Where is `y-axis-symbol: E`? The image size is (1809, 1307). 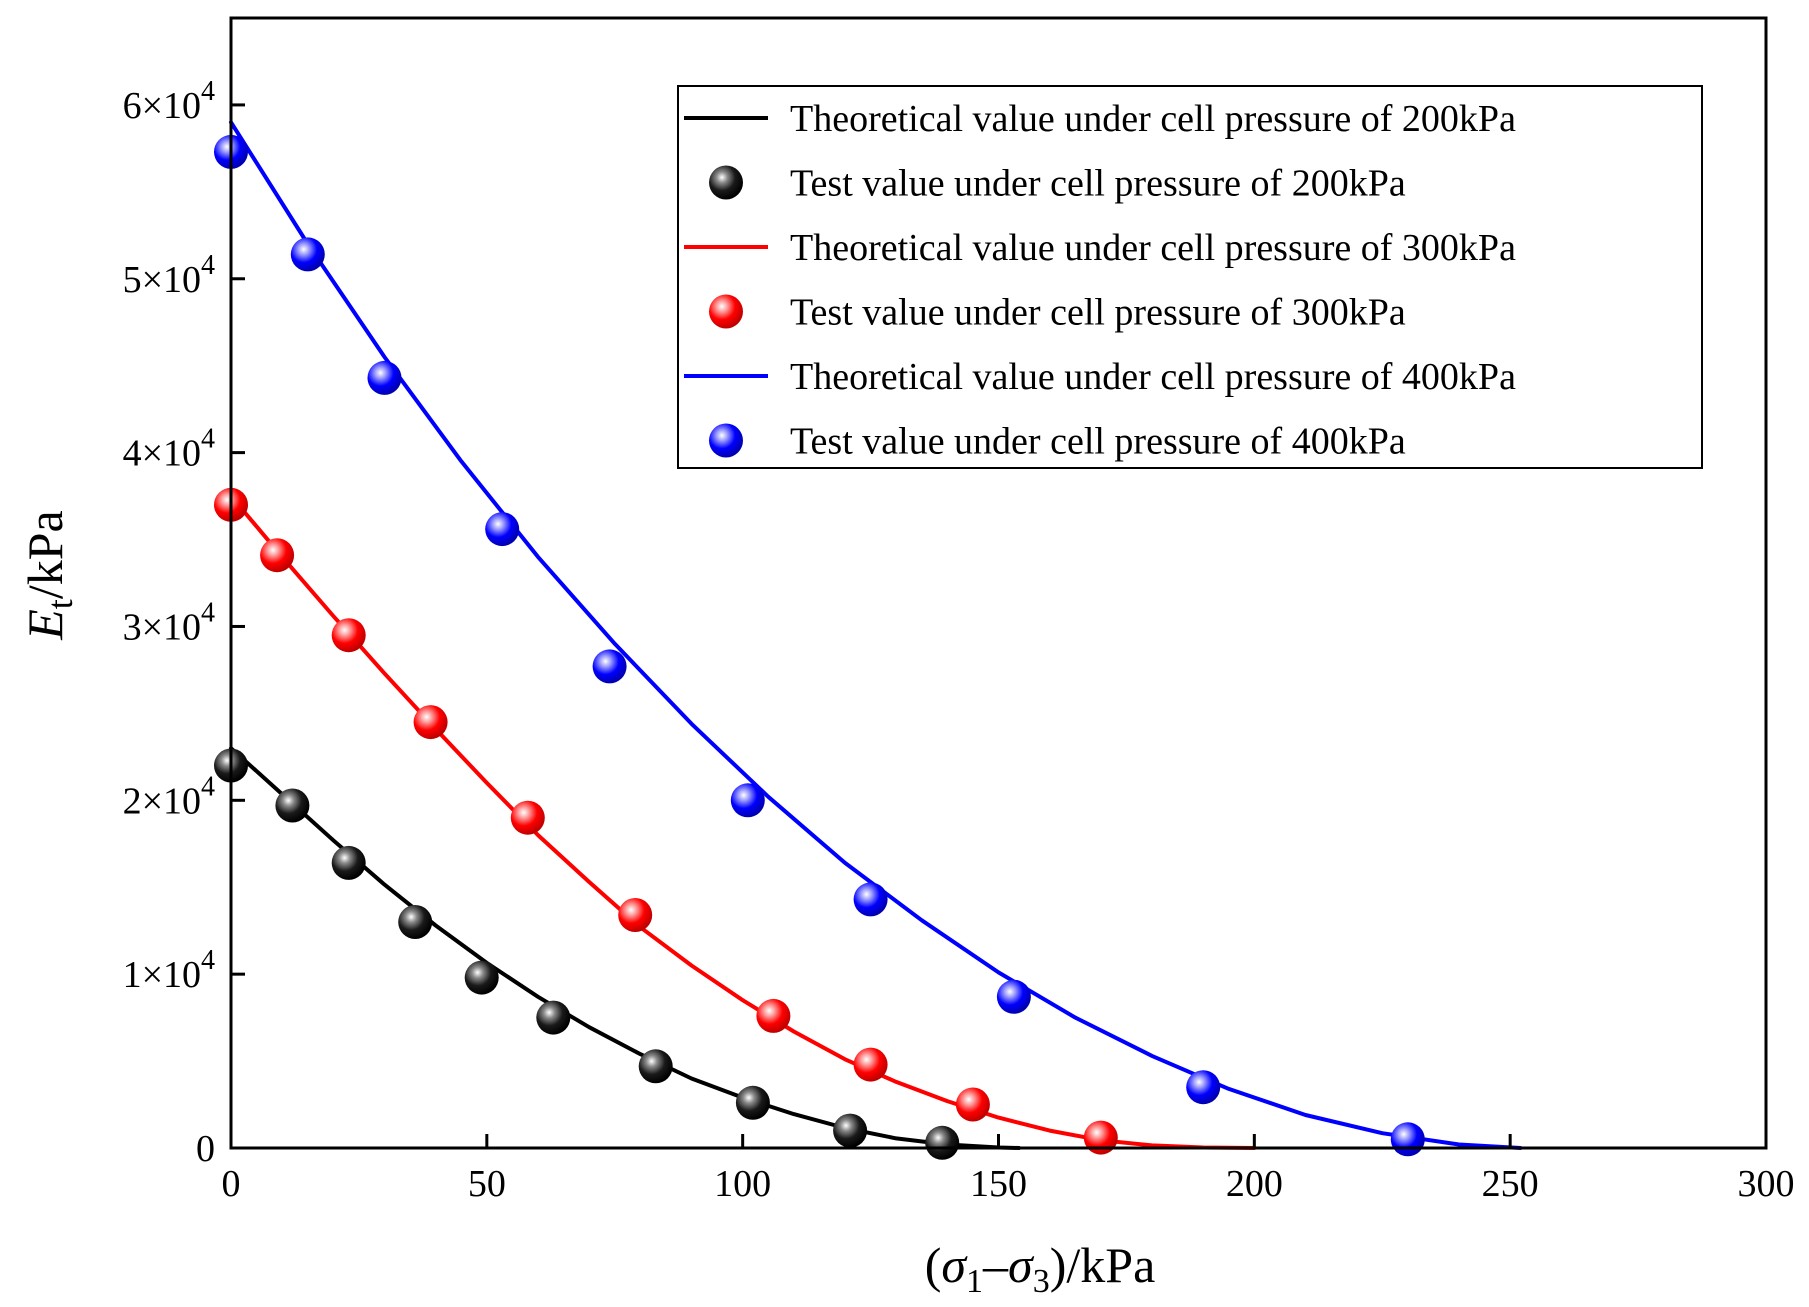
y-axis-symbol: E is located at coordinates (45, 625).